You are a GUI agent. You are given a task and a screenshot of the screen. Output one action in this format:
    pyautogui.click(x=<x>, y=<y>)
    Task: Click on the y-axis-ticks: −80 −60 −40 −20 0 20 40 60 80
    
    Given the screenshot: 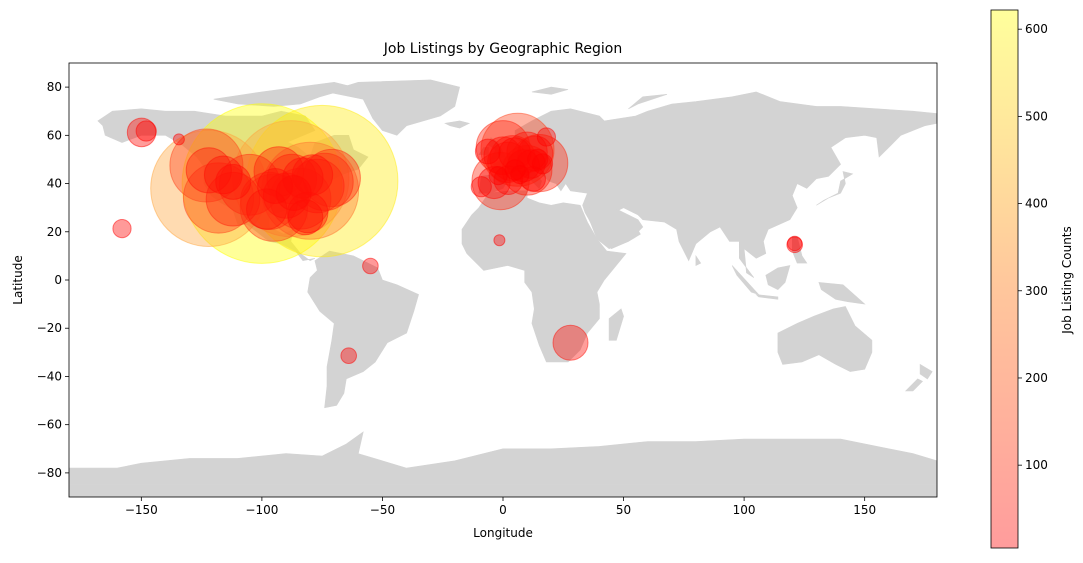 What is the action you would take?
    pyautogui.click(x=53, y=280)
    